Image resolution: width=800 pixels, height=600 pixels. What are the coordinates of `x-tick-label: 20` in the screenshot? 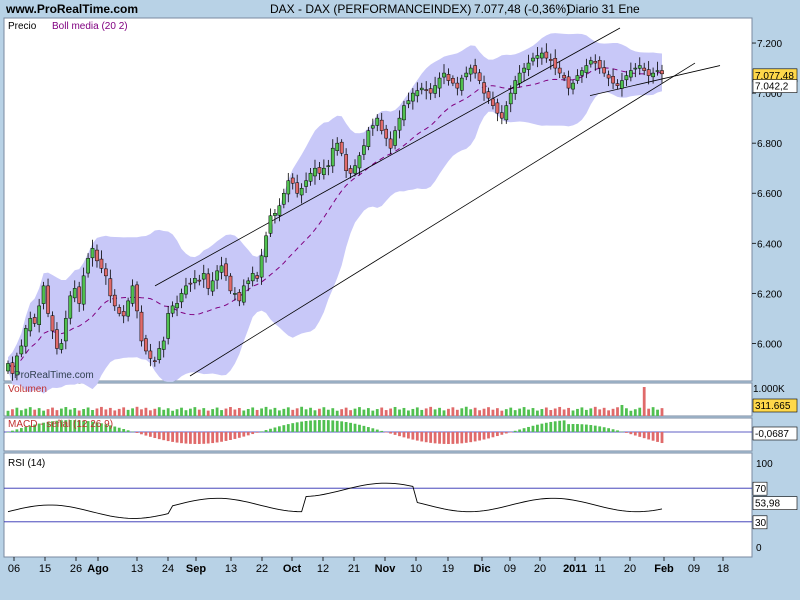 It's located at (630, 569).